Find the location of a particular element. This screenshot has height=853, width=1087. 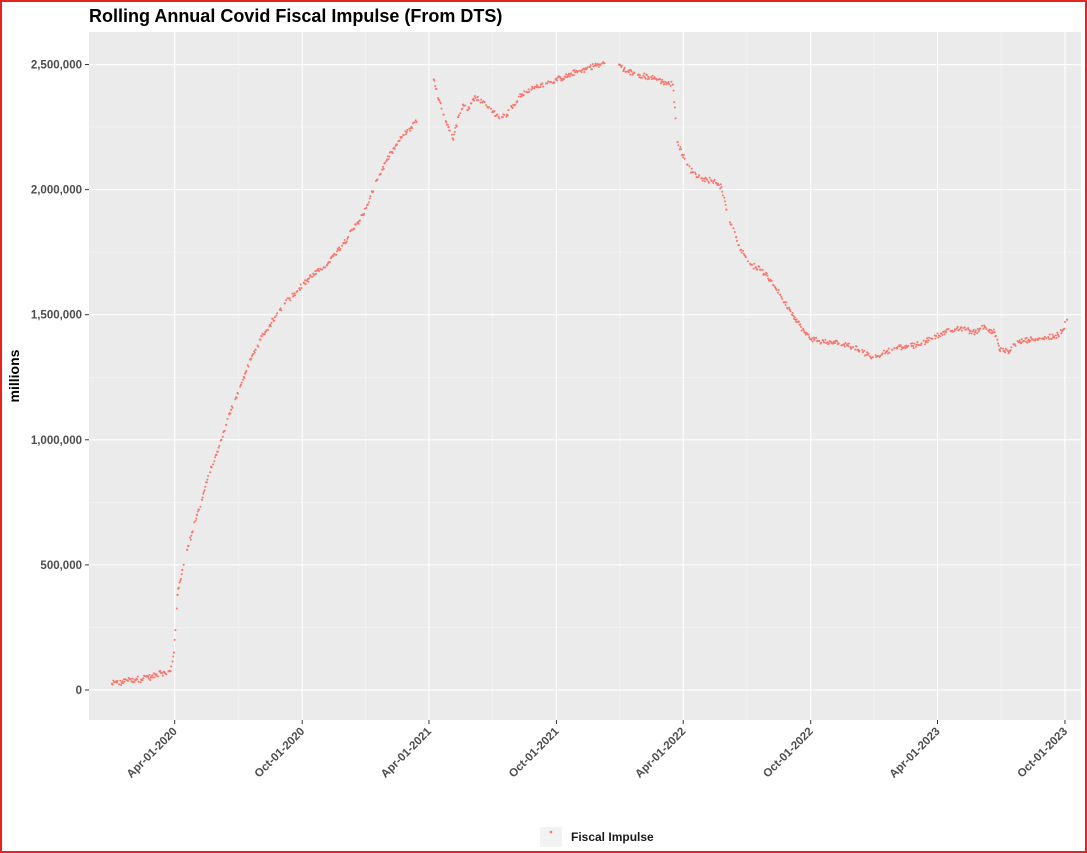

y-tick-label: 2,000,000 is located at coordinates (56, 191).